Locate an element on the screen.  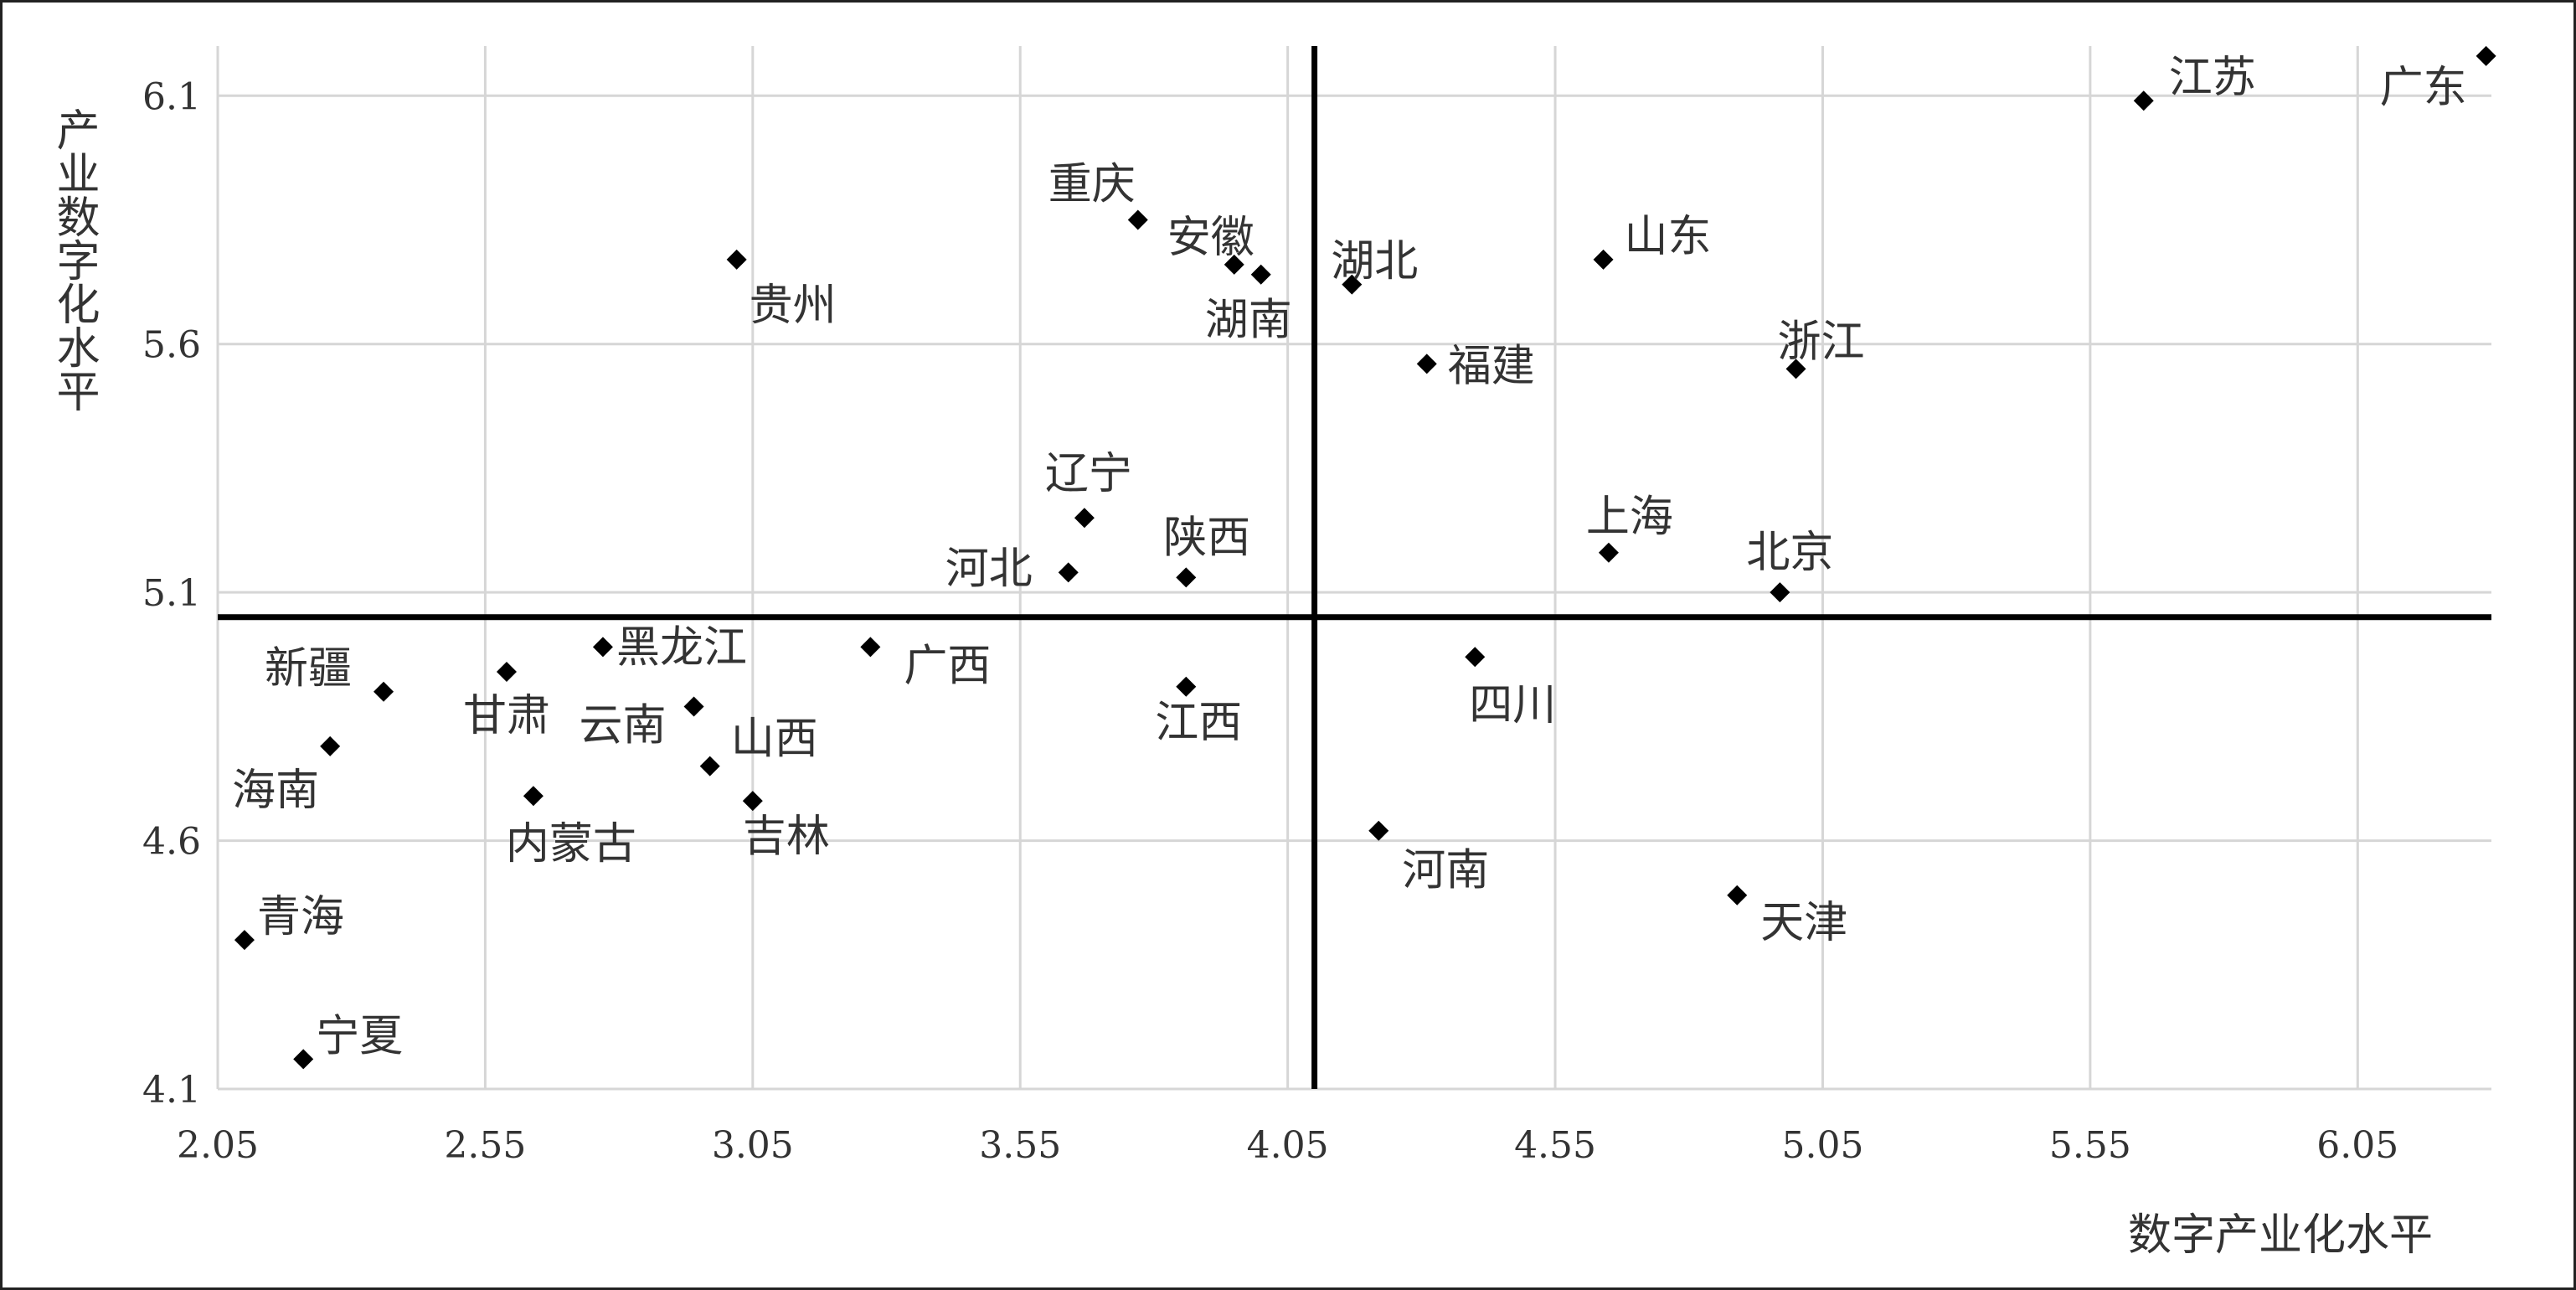
x-tick-label: 5.05 is located at coordinates (1822, 1145).